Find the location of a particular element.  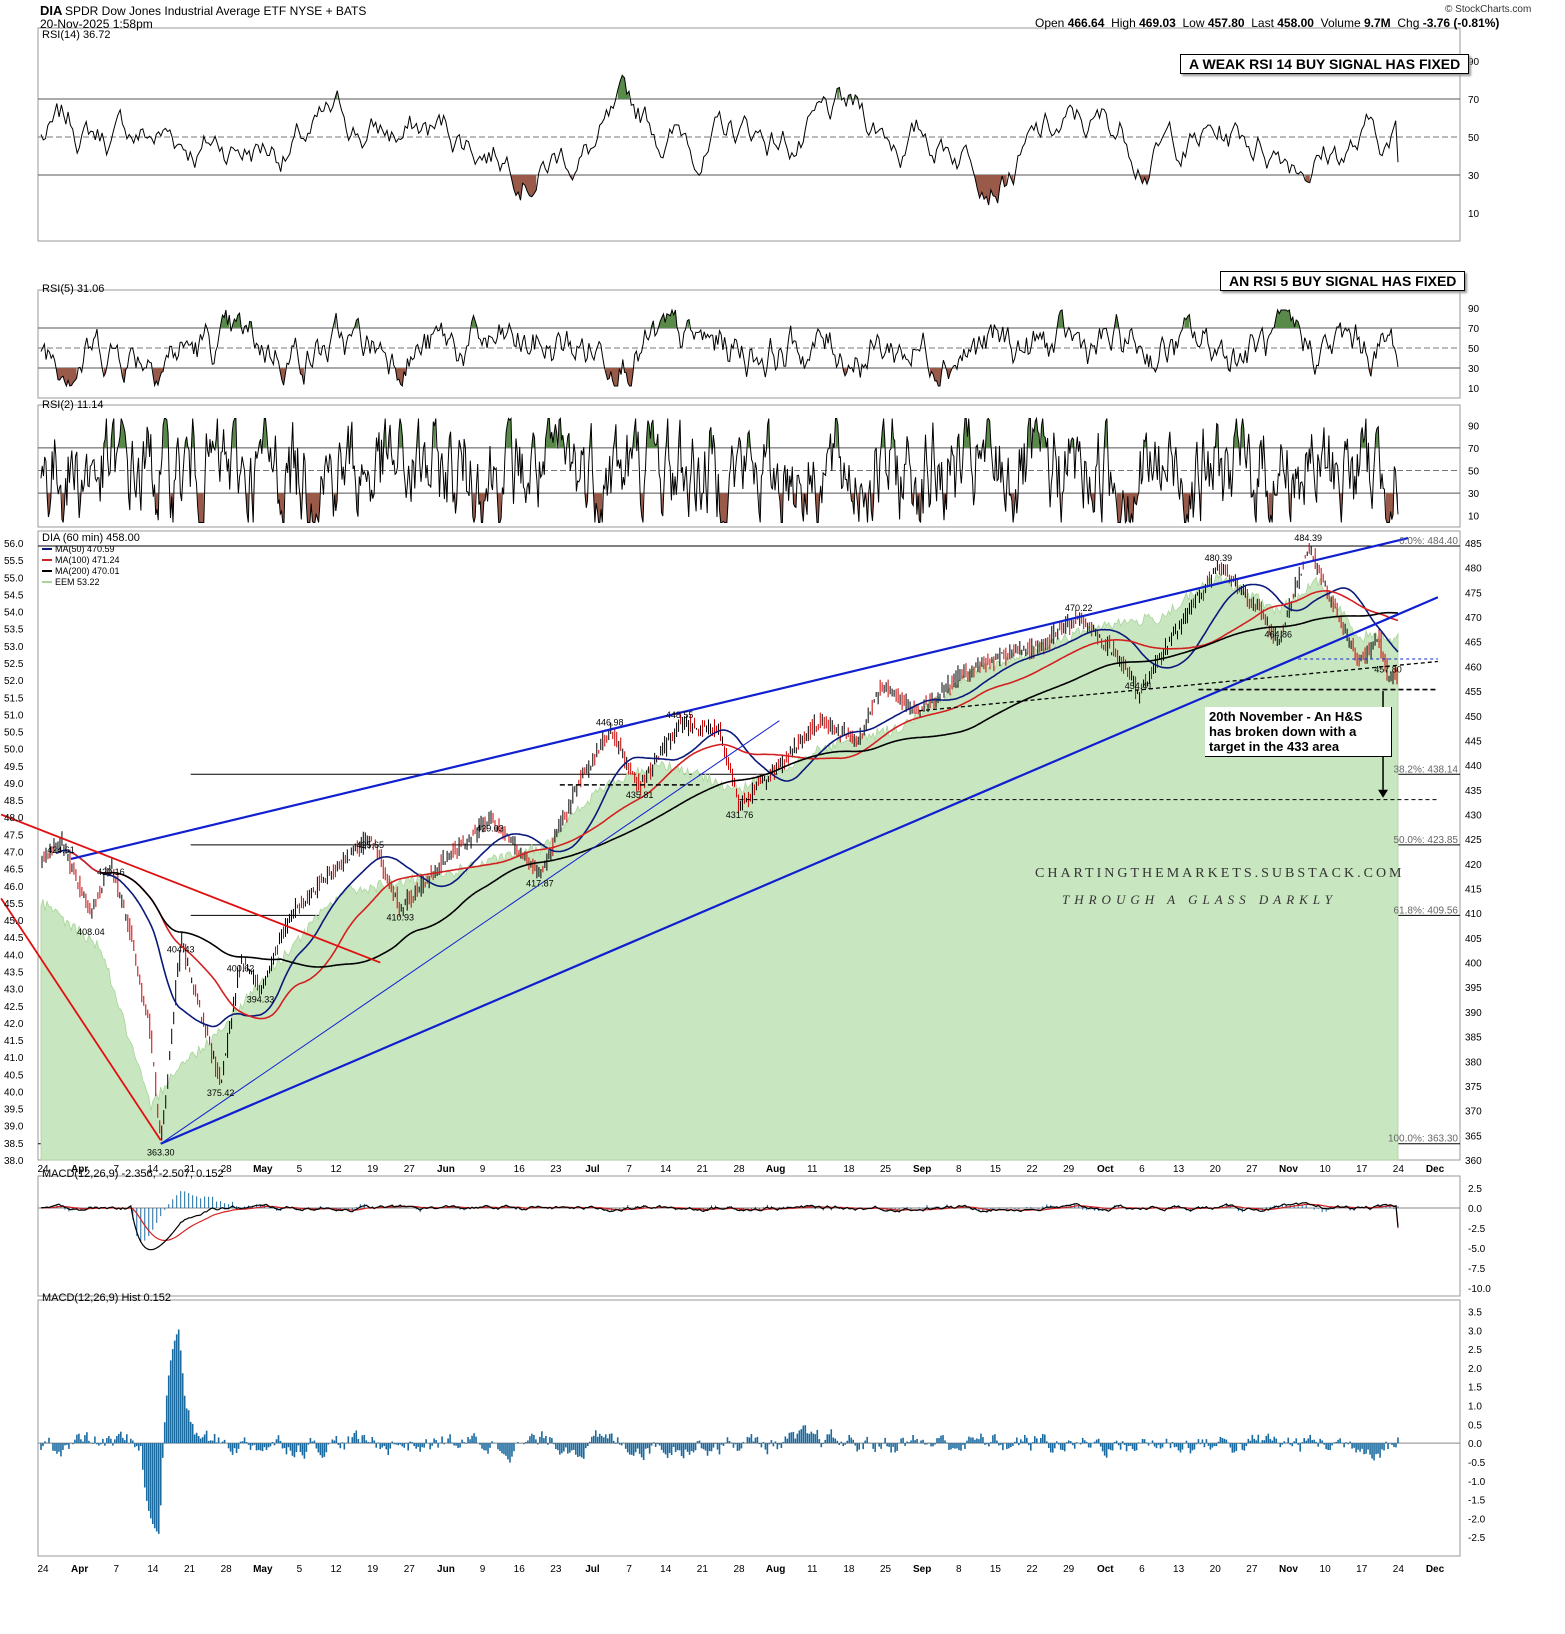

resistance-trend-line-upper is located at coordinates (190, 888).